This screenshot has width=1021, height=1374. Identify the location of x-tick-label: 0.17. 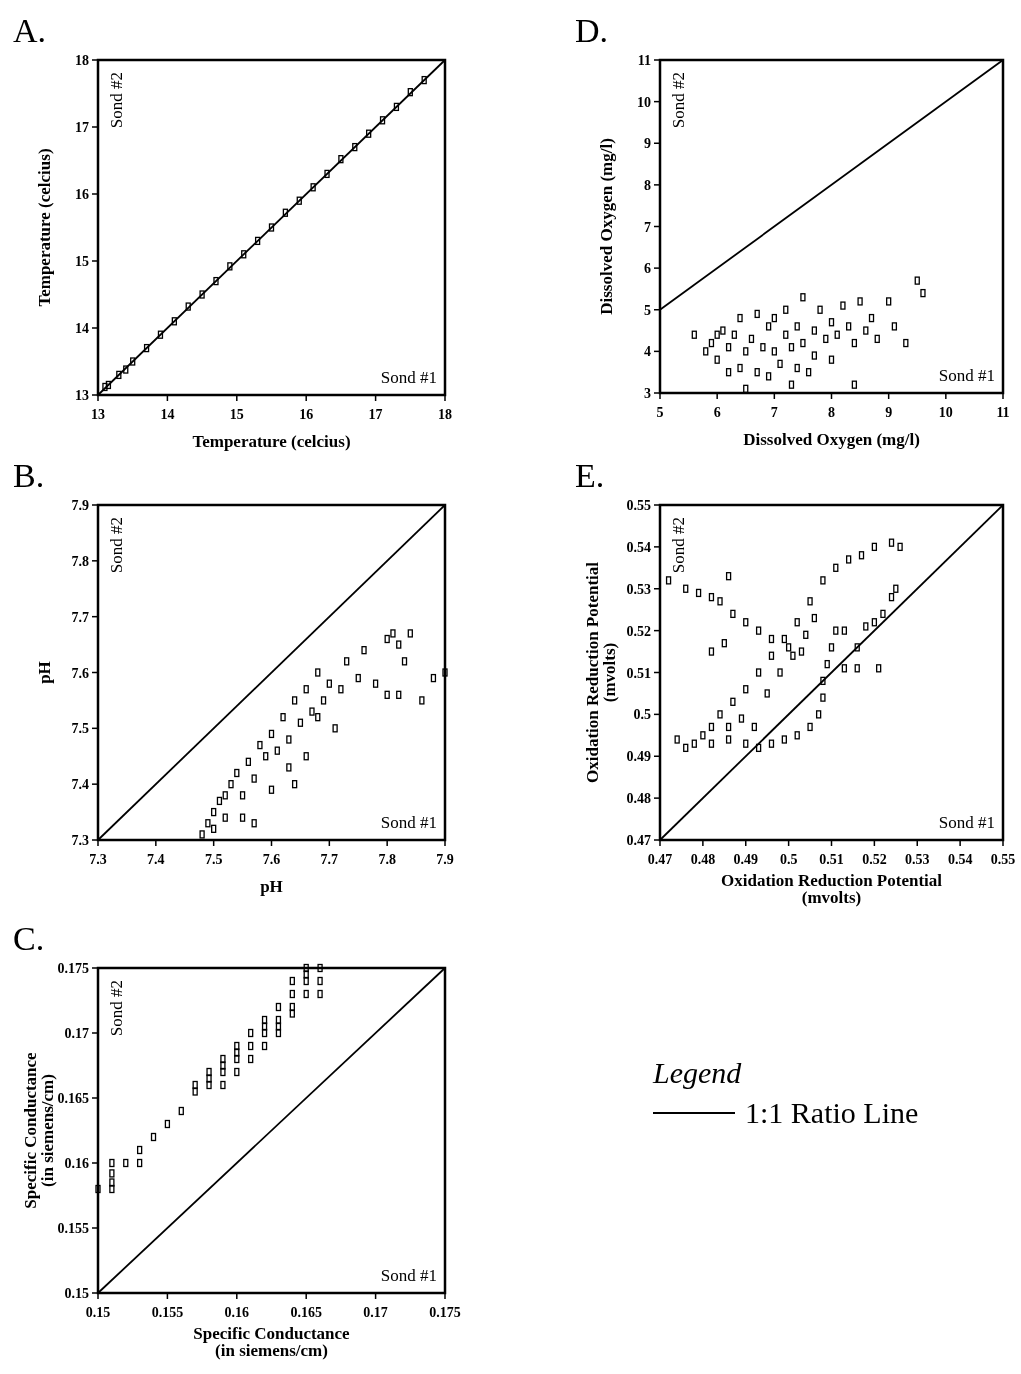
(375, 1312).